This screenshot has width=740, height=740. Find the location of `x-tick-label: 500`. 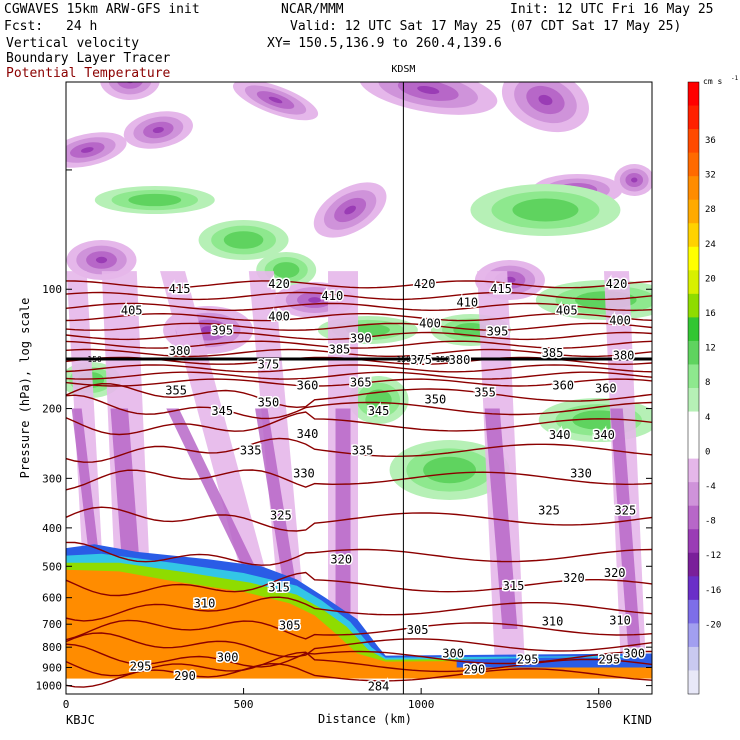

x-tick-label: 500 is located at coordinates (244, 704).